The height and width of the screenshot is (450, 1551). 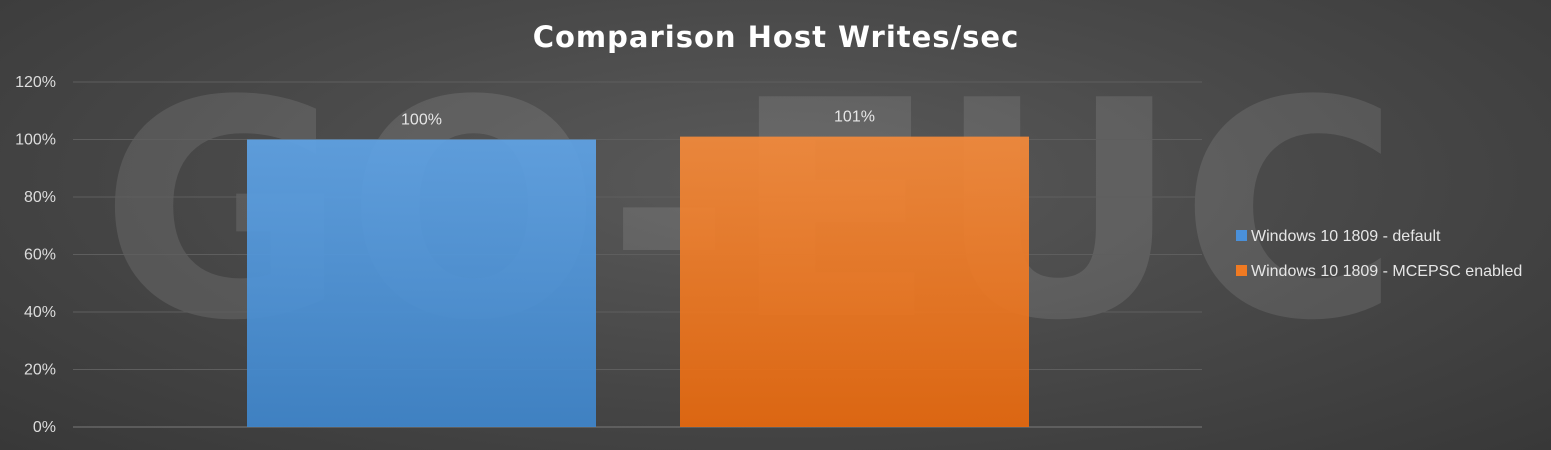 What do you see at coordinates (638, 119) in the screenshot?
I see `data-labels: 100% 101%` at bounding box center [638, 119].